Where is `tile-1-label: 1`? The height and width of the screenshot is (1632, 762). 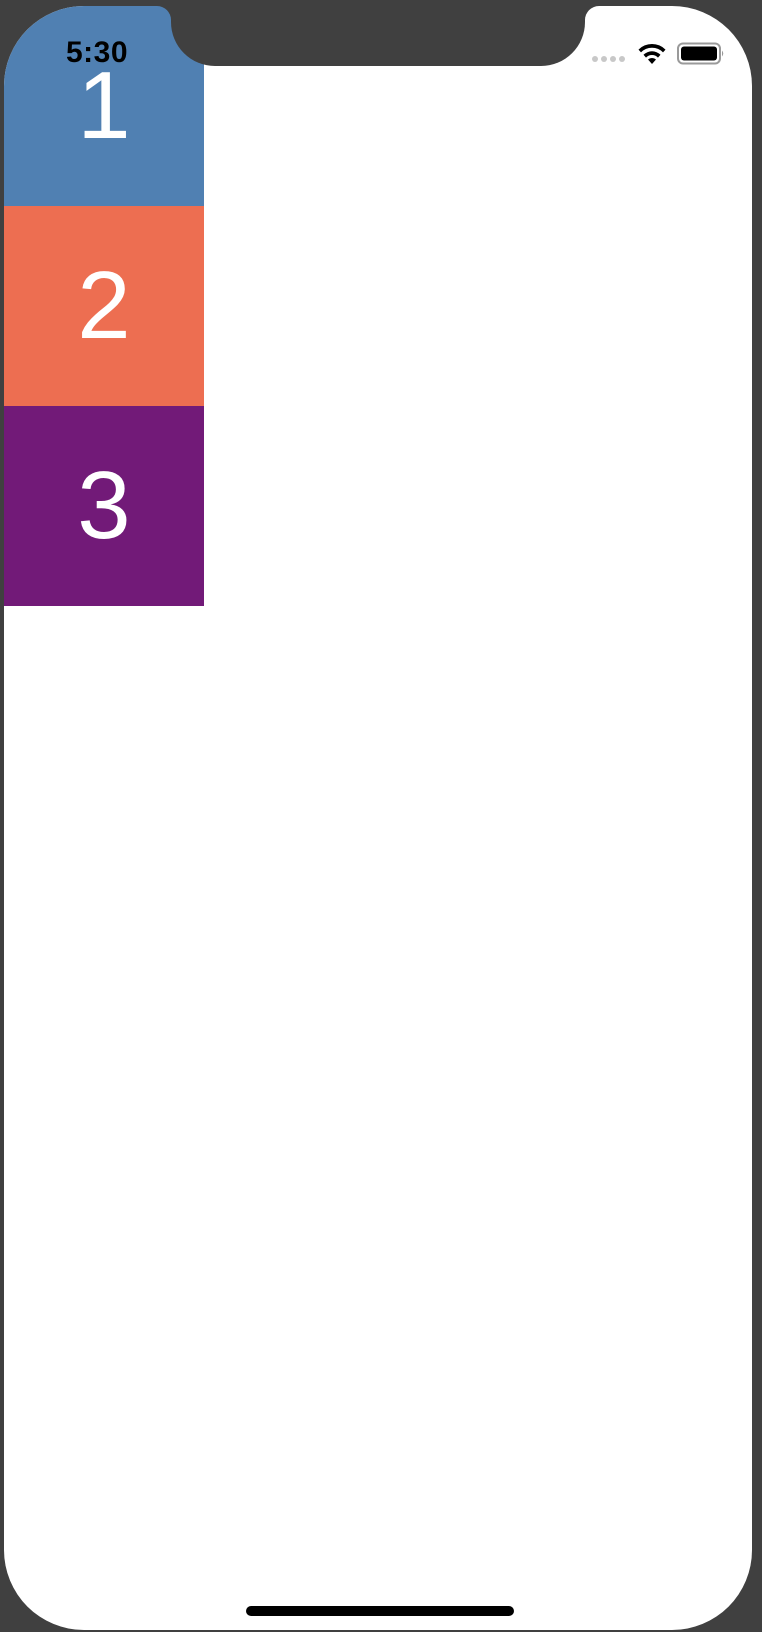 tile-1-label: 1 is located at coordinates (104, 105).